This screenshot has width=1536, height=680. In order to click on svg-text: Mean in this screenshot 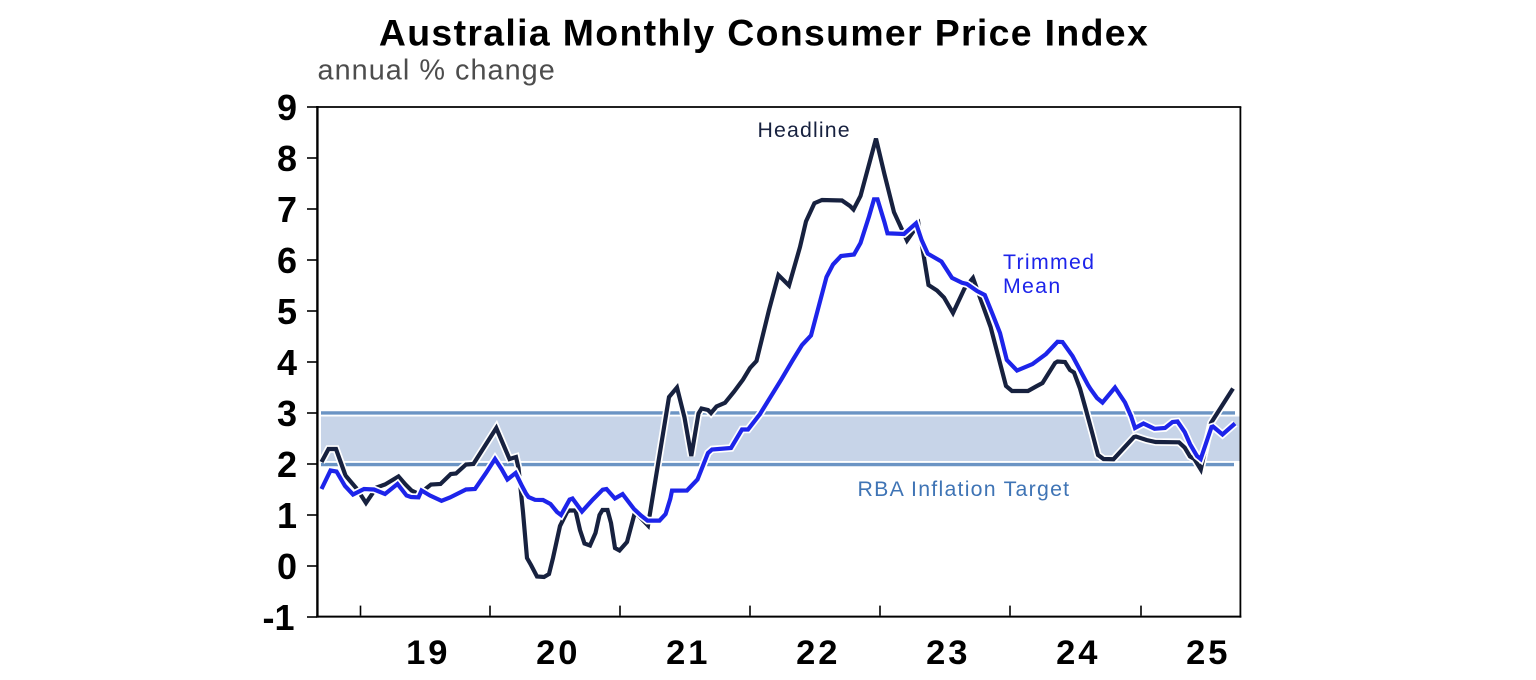, I will do `click(1032, 286)`.